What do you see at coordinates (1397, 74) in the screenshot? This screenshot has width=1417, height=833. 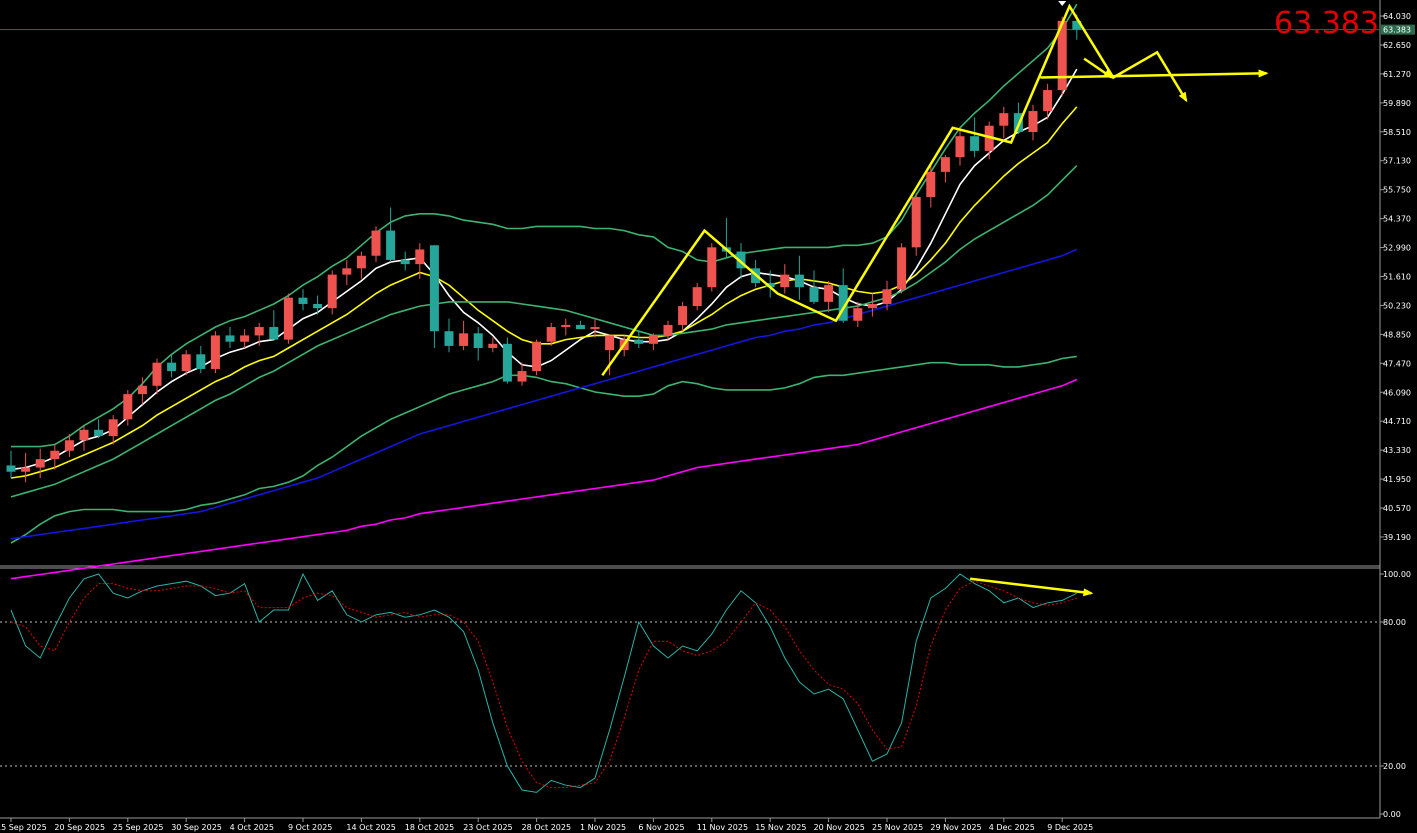 I see `price-tick-label: 61.270` at bounding box center [1397, 74].